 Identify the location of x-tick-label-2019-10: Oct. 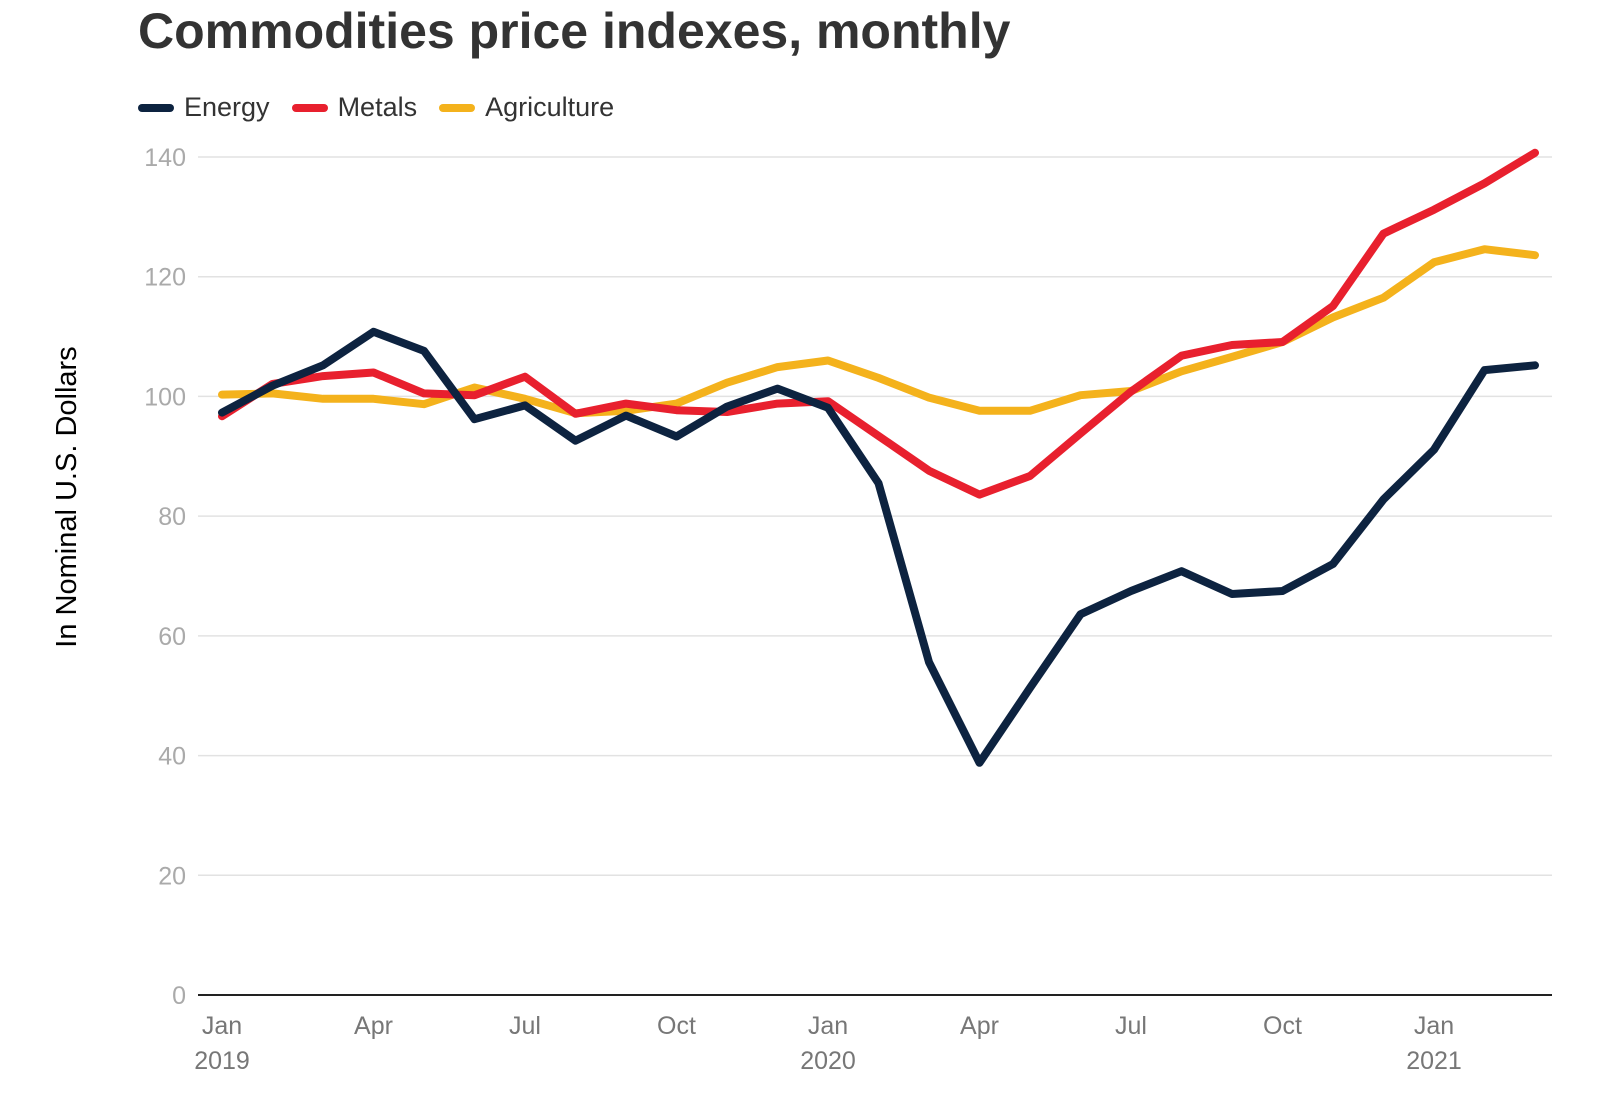
(676, 1026).